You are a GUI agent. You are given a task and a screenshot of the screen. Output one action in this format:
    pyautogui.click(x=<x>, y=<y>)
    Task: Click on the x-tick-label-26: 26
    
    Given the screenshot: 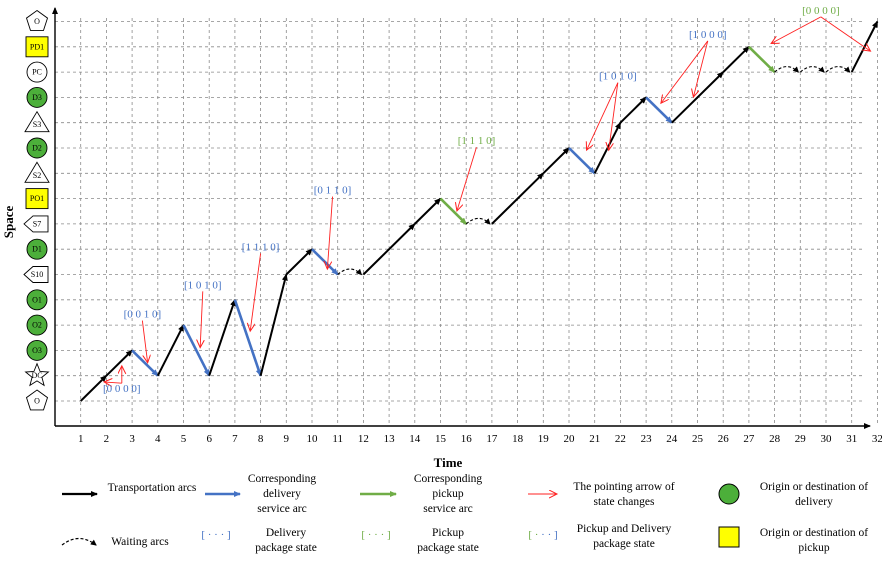 What is the action you would take?
    pyautogui.click(x=724, y=439)
    